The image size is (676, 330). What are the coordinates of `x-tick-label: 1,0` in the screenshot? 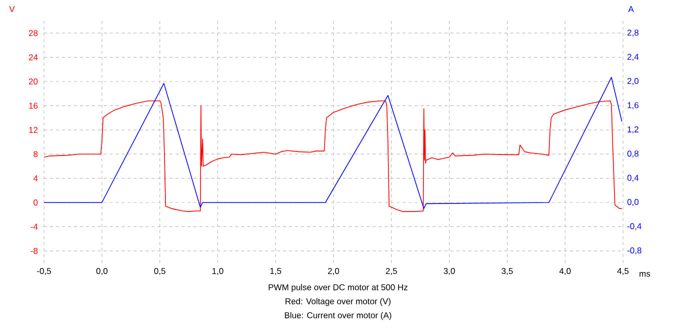 It's located at (218, 272).